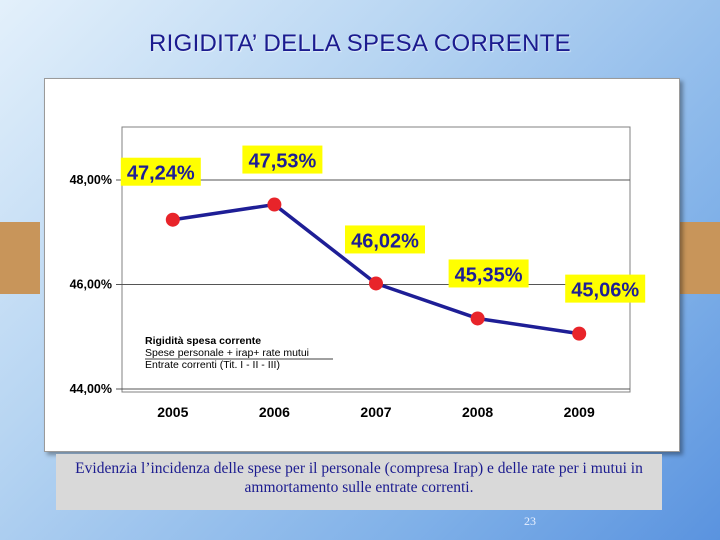  What do you see at coordinates (700, 258) in the screenshot?
I see `right-side-tab` at bounding box center [700, 258].